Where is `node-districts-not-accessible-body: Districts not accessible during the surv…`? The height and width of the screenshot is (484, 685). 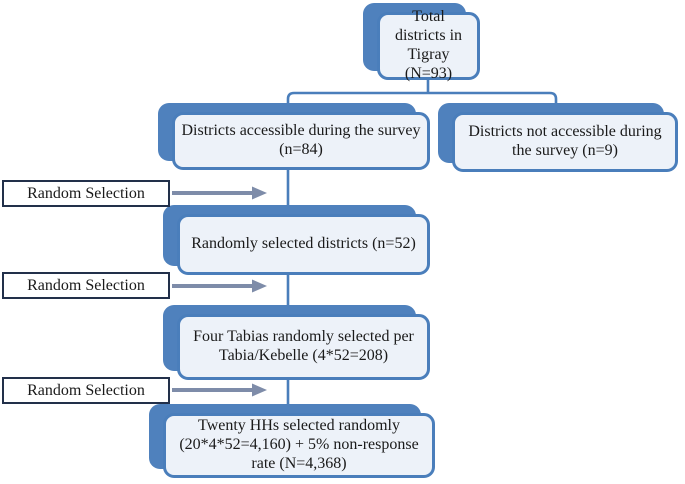 node-districts-not-accessible-body: Districts not accessible during the surv… is located at coordinates (565, 142).